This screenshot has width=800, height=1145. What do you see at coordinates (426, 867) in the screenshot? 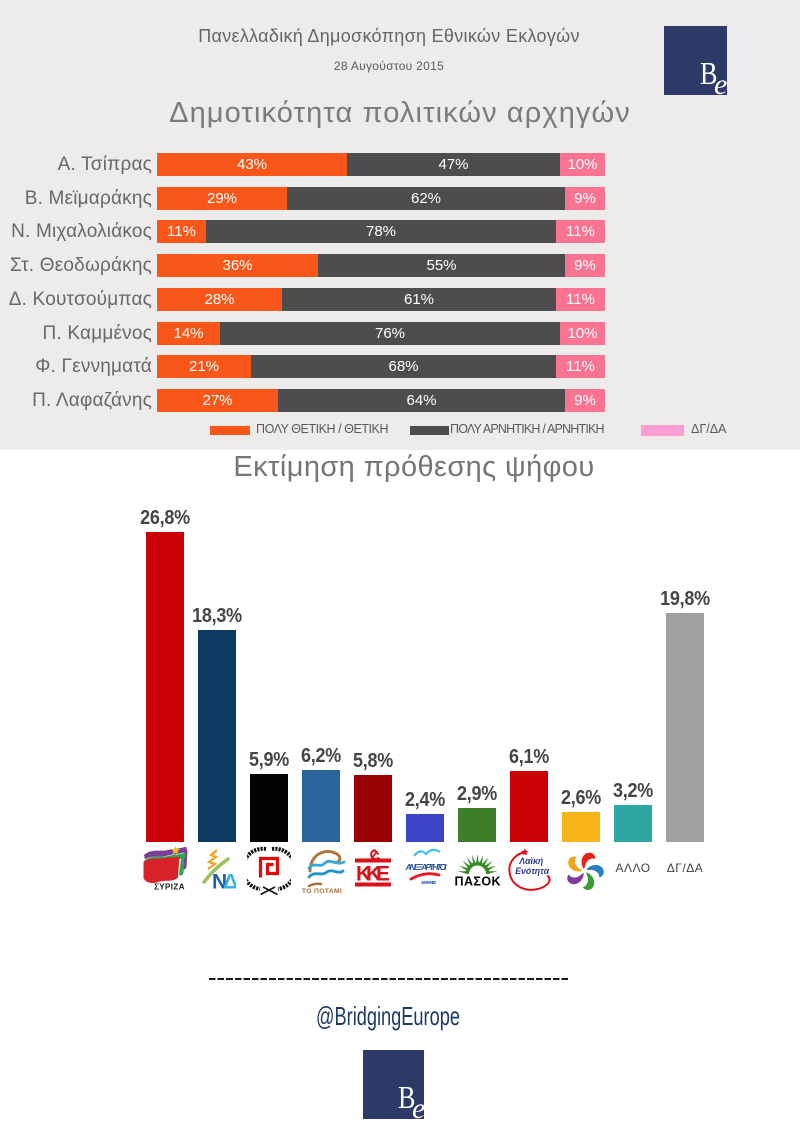
I see `svg-text: ΑΝΕΞΑΡΤΗΤΟΙ` at bounding box center [426, 867].